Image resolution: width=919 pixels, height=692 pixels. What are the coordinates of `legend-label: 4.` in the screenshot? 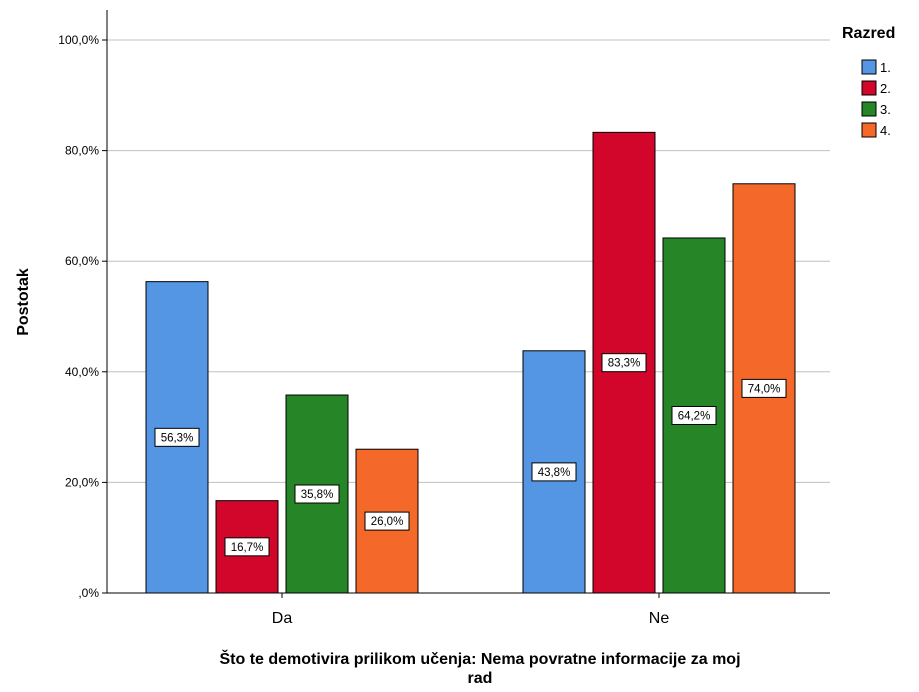 It's located at (885, 130).